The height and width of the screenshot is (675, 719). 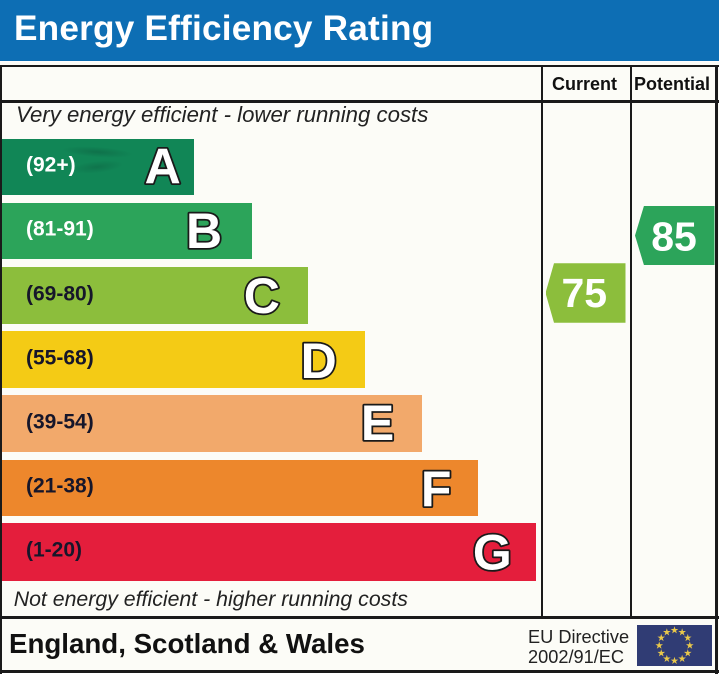 What do you see at coordinates (262, 296) in the screenshot?
I see `svg-text: C` at bounding box center [262, 296].